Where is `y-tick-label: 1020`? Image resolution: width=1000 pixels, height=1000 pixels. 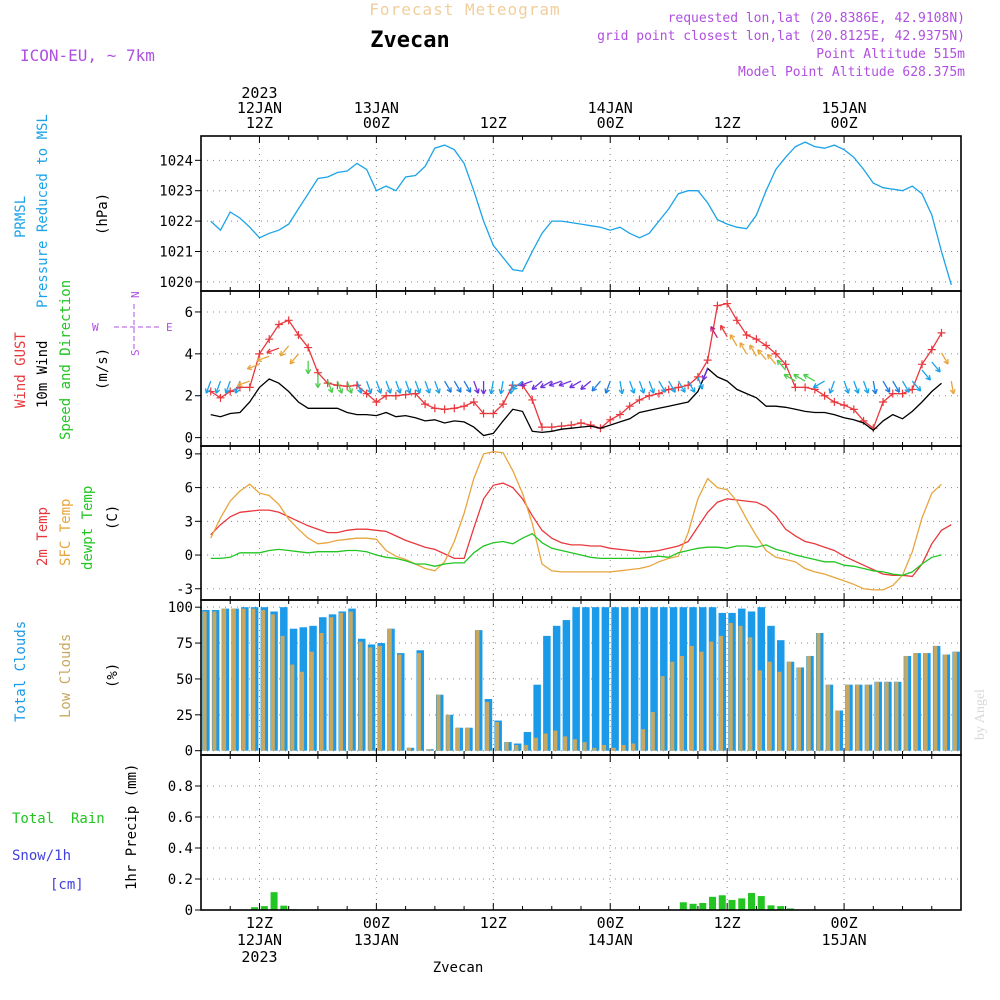 y-tick-label: 1020 is located at coordinates (176, 283).